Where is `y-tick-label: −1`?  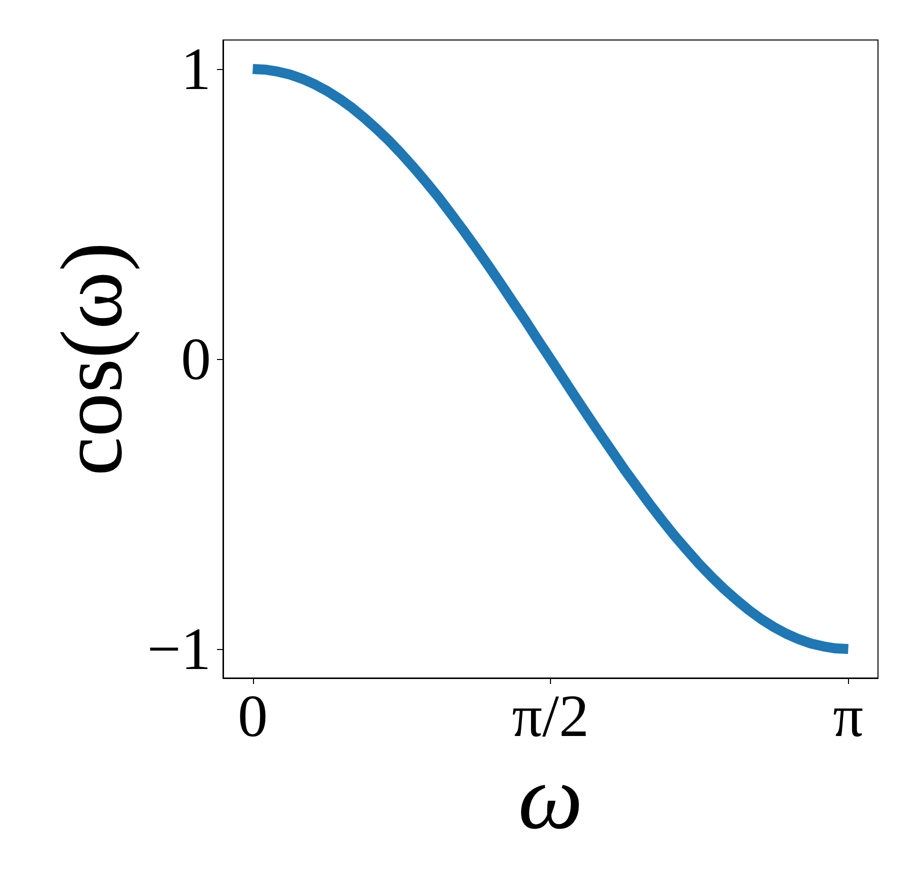
y-tick-label: −1 is located at coordinates (179, 649).